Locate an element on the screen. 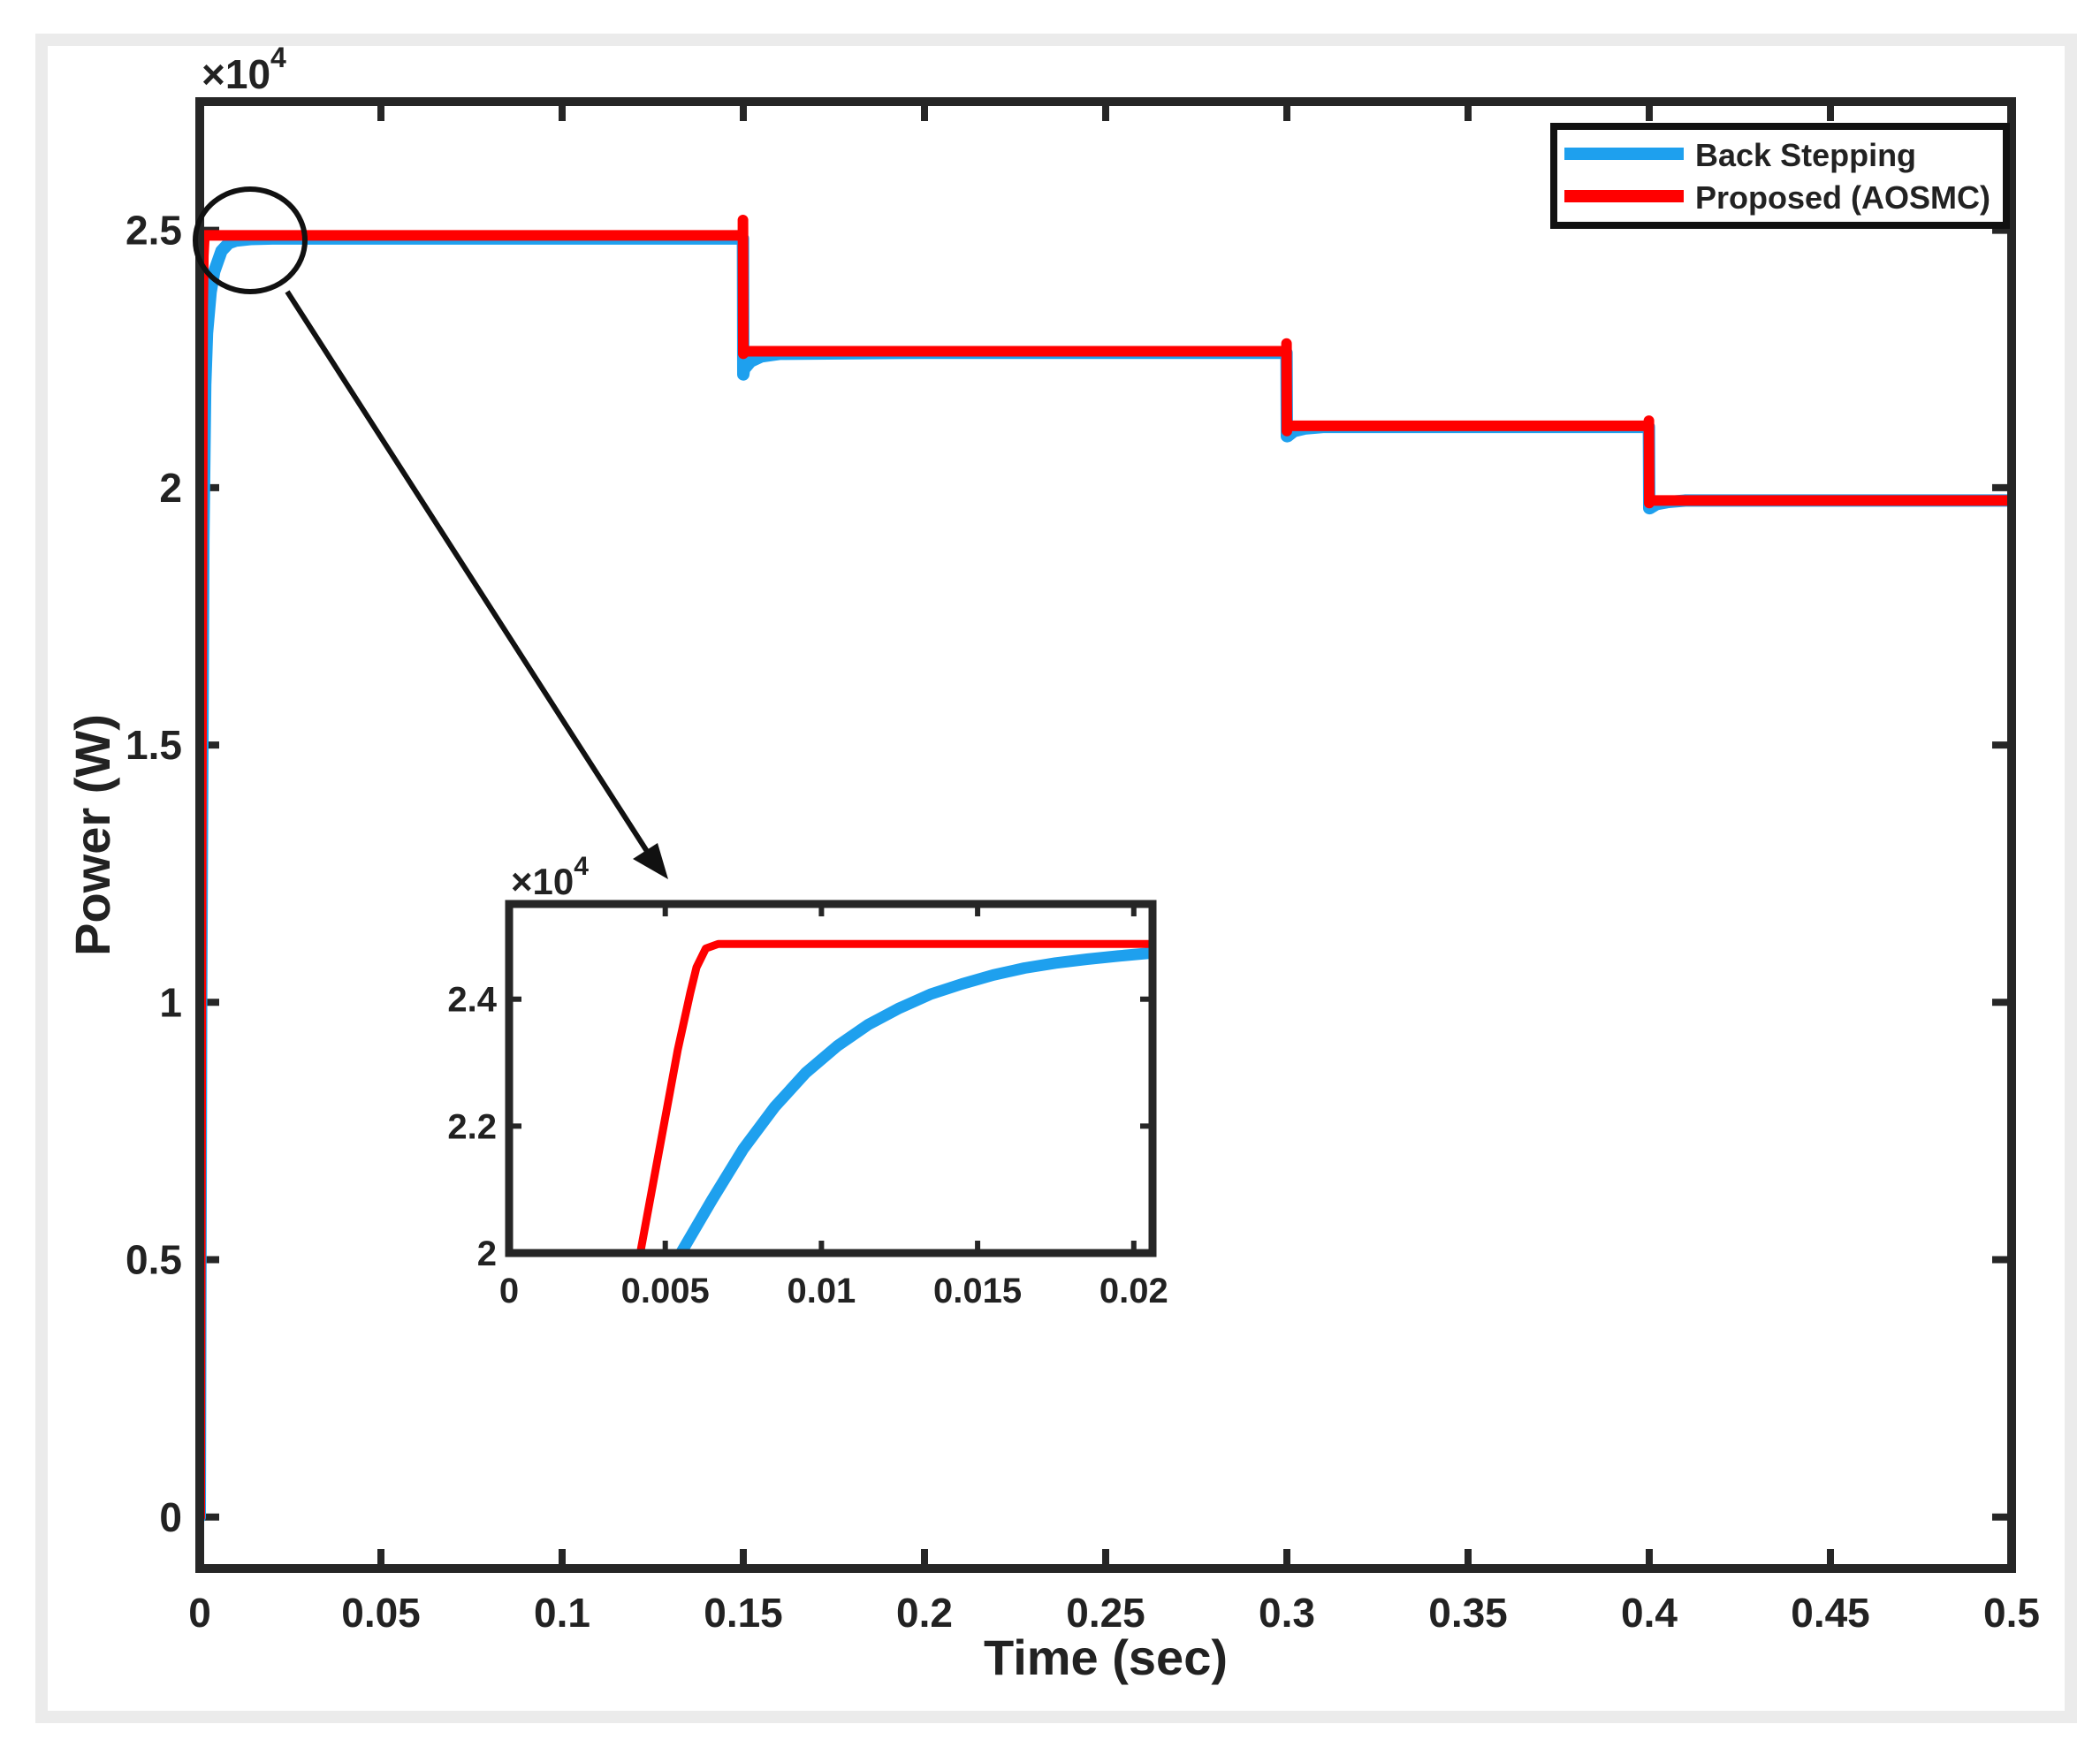 This screenshot has height=1747, width=2100. inset-x-tick-label: 0.005 is located at coordinates (665, 1291).